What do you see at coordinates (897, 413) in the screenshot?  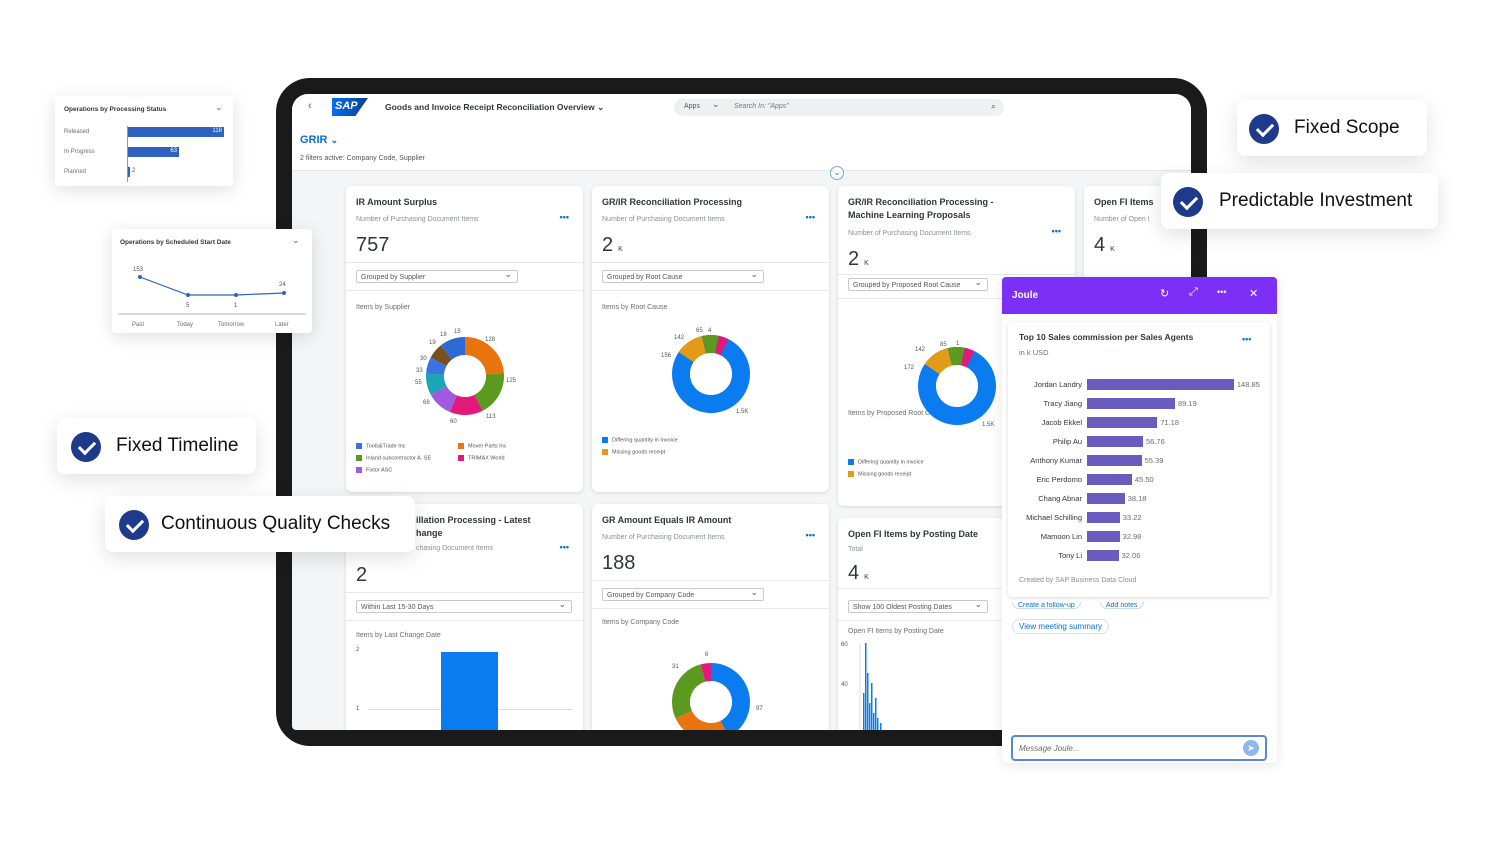 I see `chart-label: Items by Proposed Root Cause` at bounding box center [897, 413].